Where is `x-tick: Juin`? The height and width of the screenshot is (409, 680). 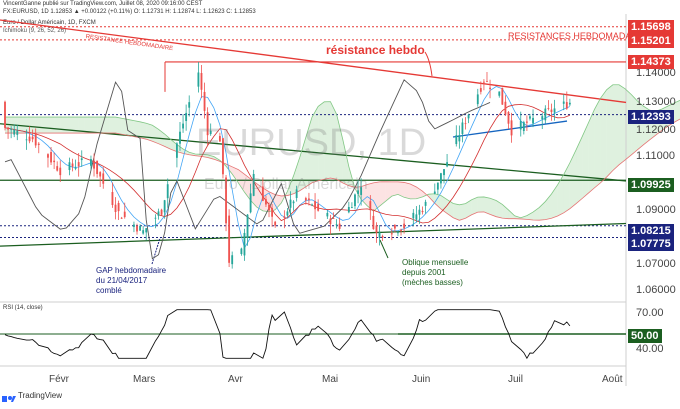
x-tick: Juin is located at coordinates (421, 379).